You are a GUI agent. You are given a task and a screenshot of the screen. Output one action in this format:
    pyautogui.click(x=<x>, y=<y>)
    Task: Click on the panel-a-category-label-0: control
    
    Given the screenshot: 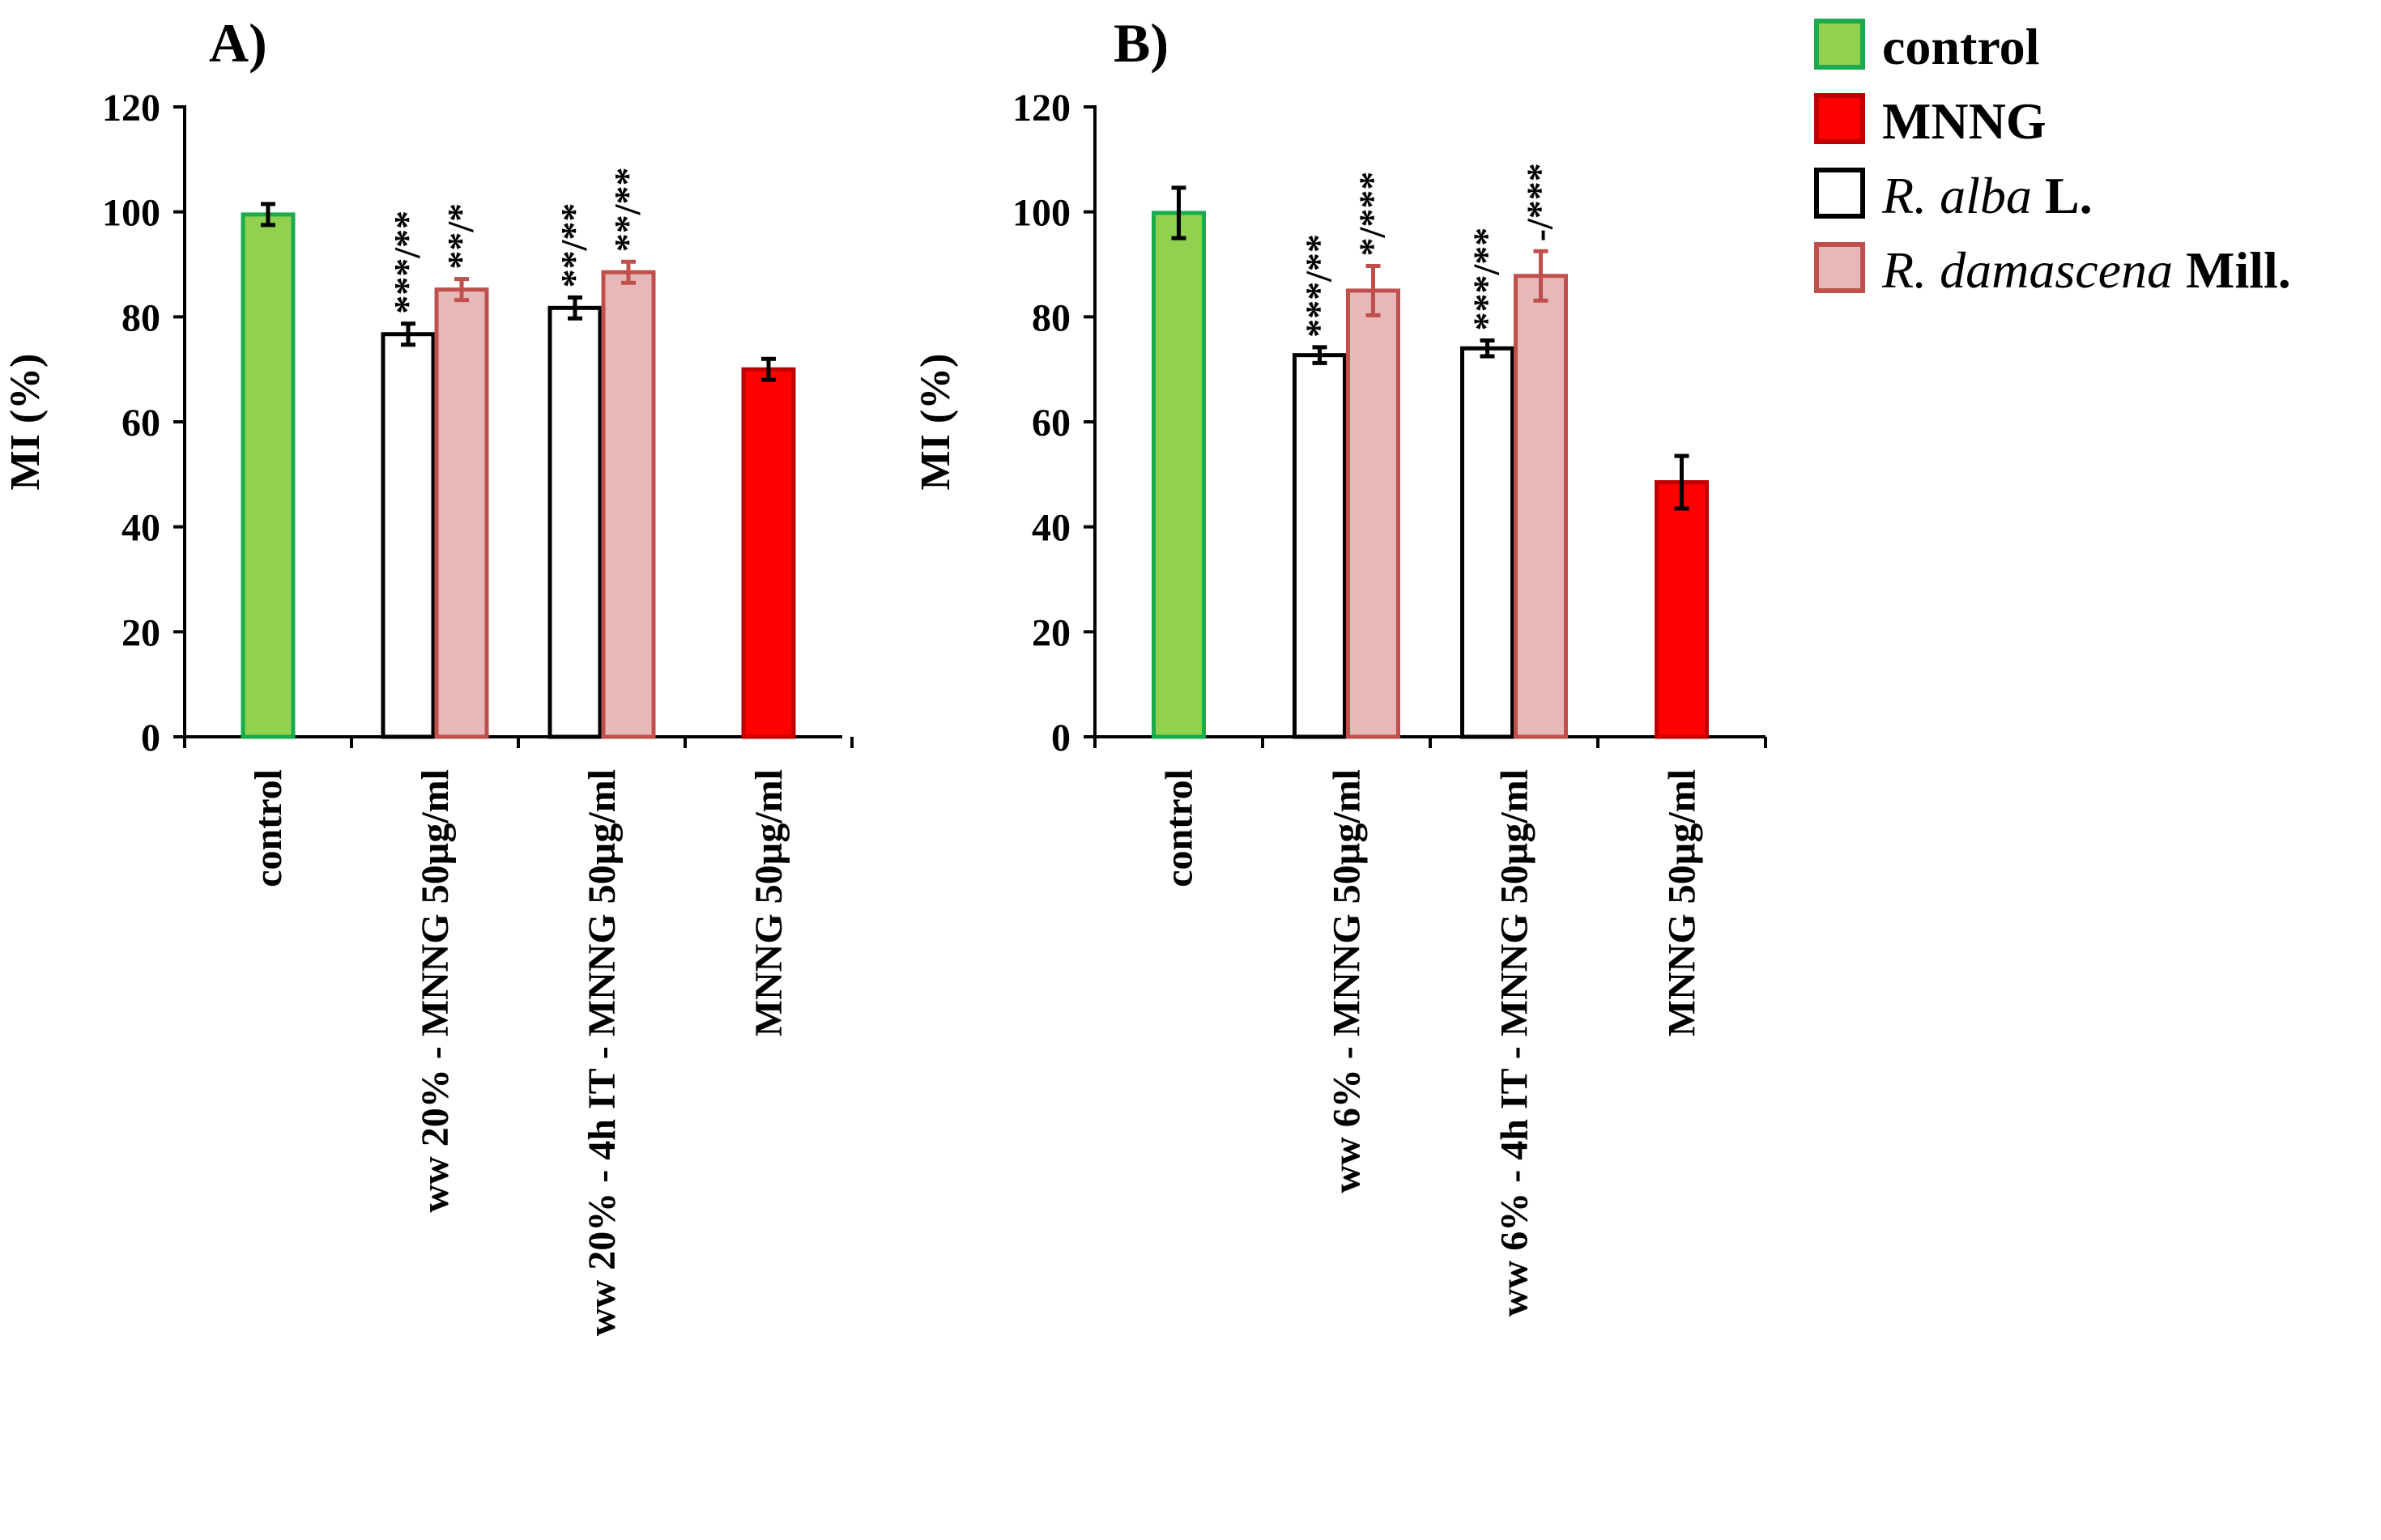 What is the action you would take?
    pyautogui.click(x=268, y=828)
    